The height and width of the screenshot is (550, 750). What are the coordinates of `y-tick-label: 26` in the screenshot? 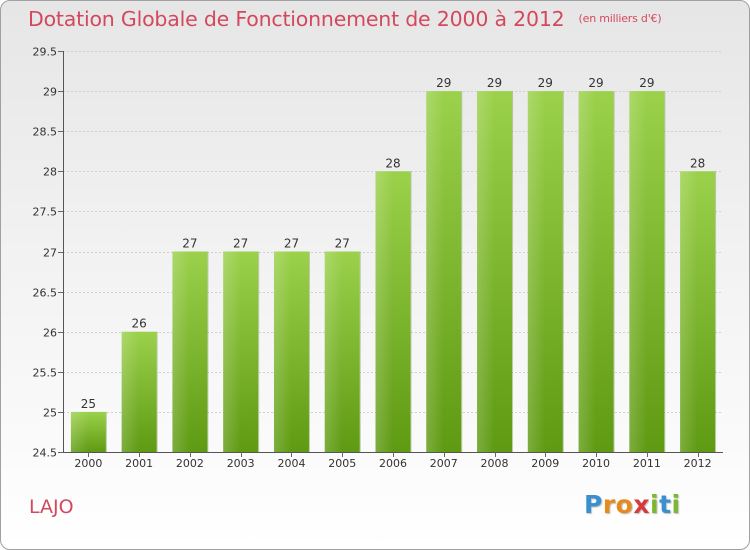 It's located at (50, 333).